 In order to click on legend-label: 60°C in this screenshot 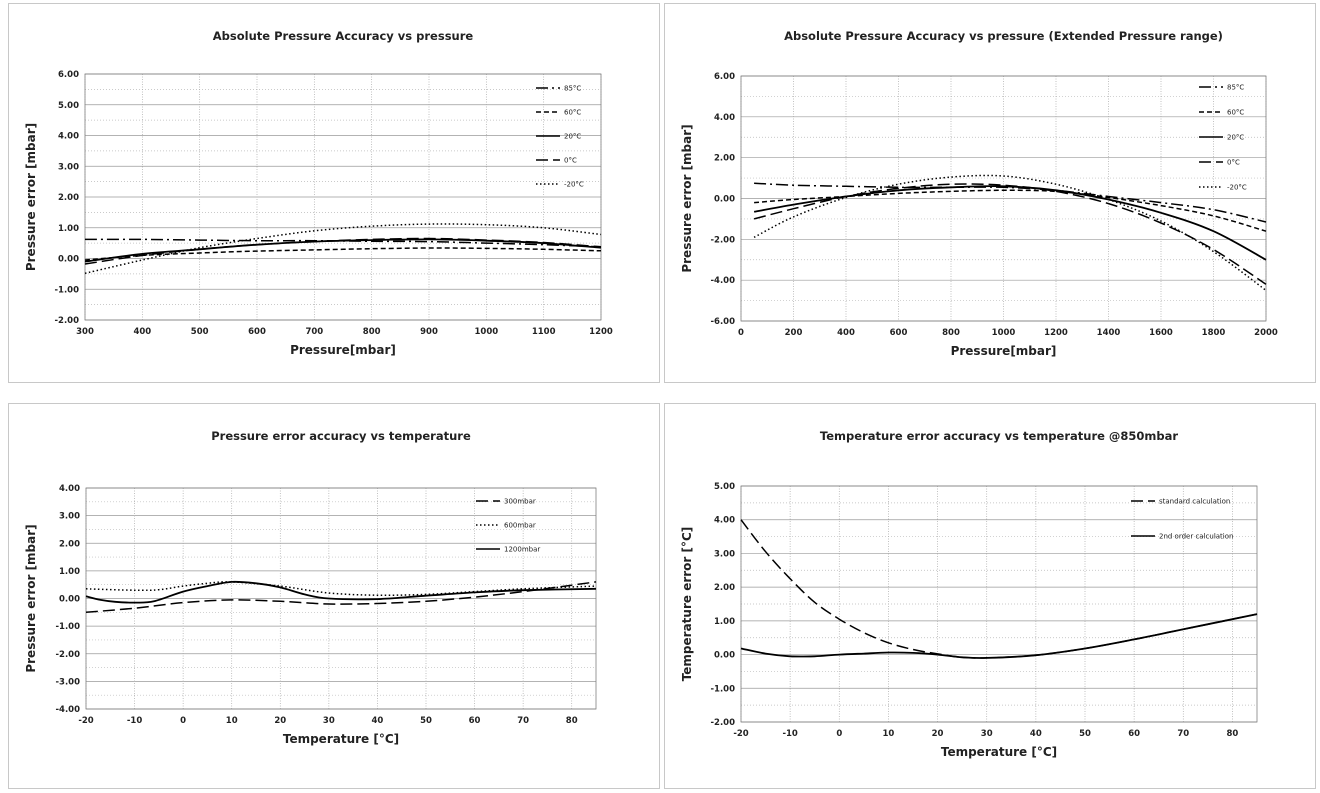, I will do `click(1235, 113)`.